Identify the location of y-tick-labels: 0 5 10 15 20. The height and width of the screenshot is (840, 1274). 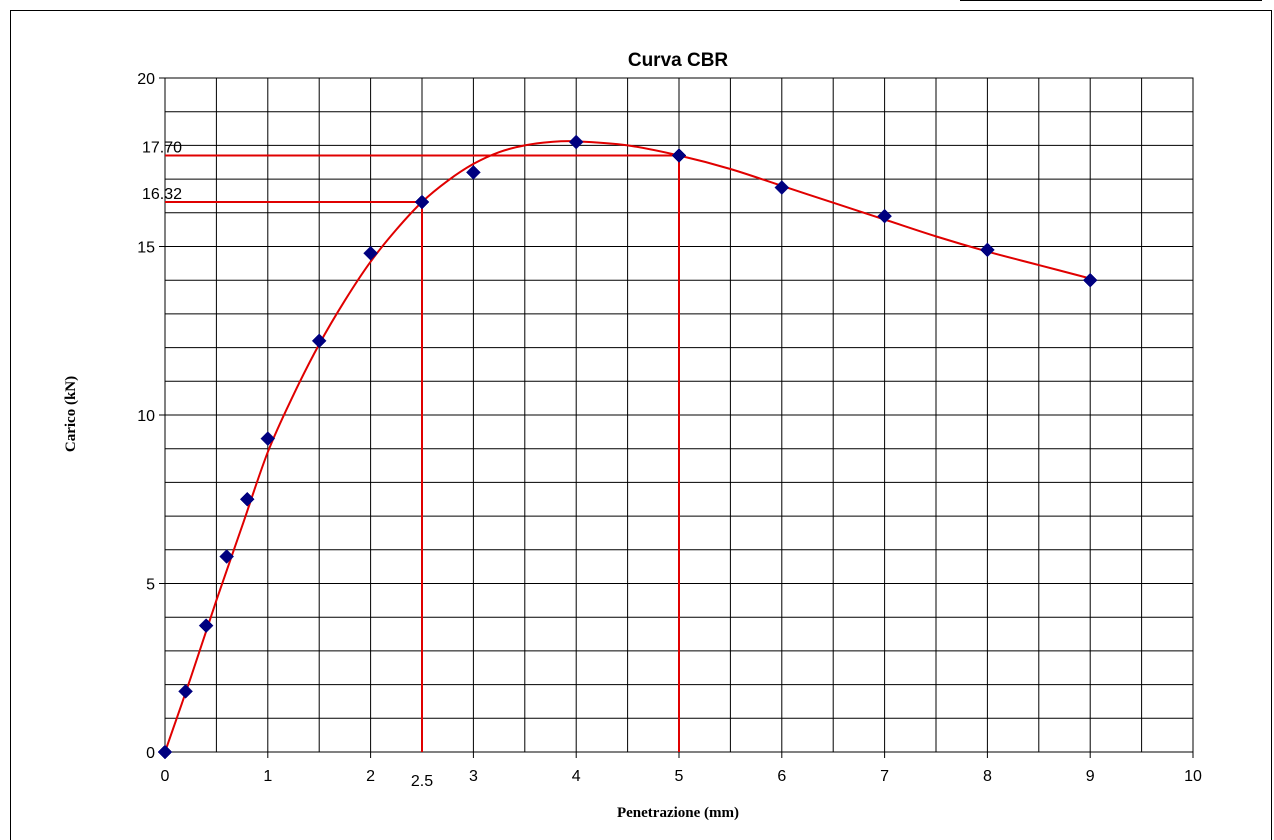
(146, 416).